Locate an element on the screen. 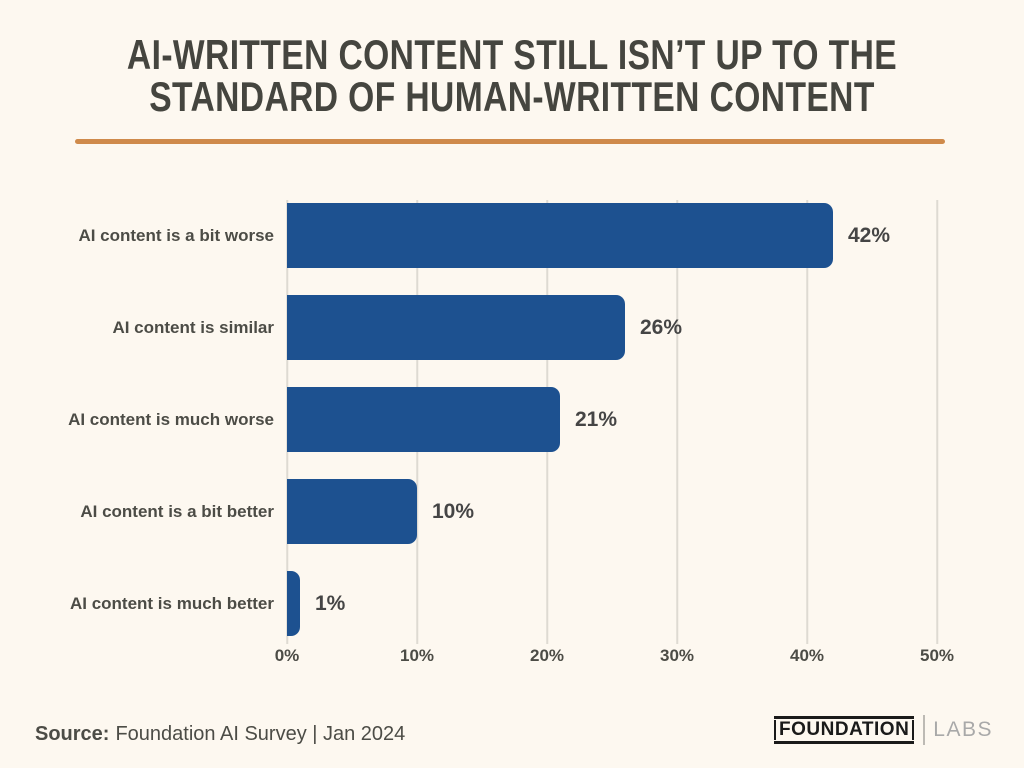 Image resolution: width=1024 pixels, height=768 pixels. x-tick-label: 40% is located at coordinates (807, 655).